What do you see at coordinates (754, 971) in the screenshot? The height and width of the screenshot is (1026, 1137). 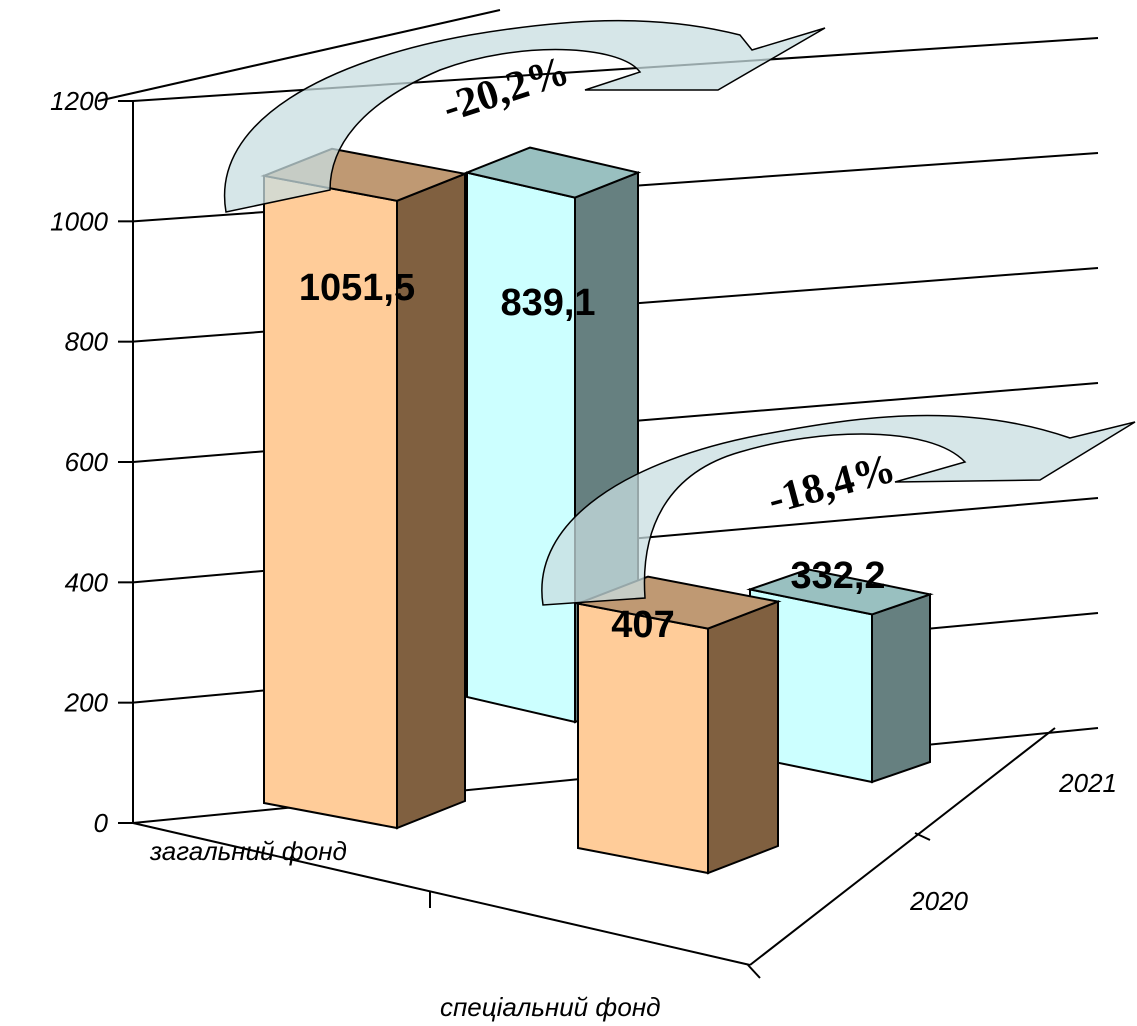 I see `x-tick-mark` at bounding box center [754, 971].